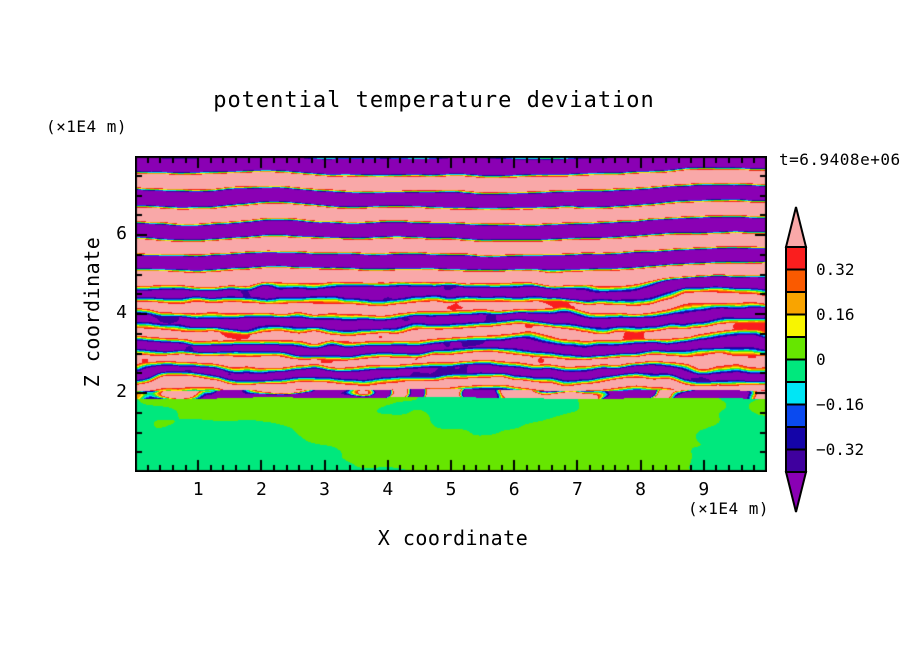  I want to click on y-tick-label: 6, so click(121, 233).